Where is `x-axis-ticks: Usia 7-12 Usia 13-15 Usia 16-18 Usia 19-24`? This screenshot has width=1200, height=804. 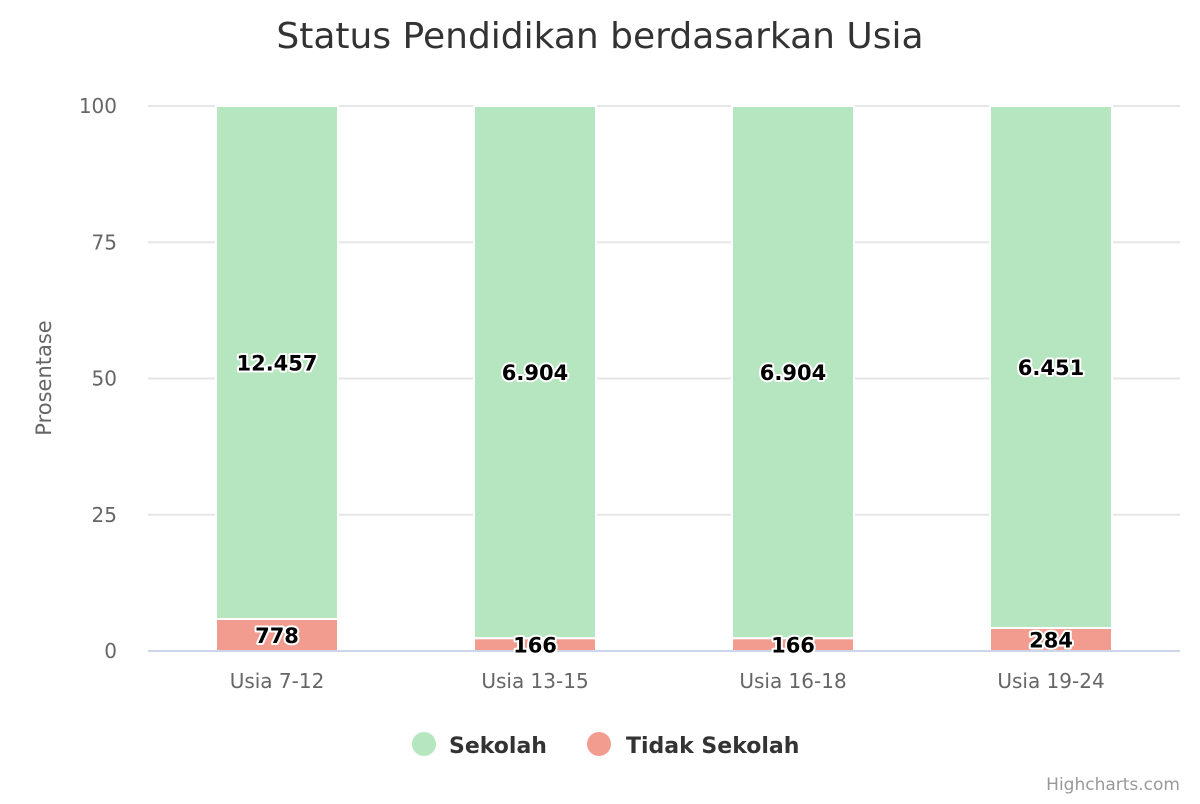 x-axis-ticks: Usia 7-12 Usia 13-15 Usia 16-18 Usia 19-24 is located at coordinates (667, 681).